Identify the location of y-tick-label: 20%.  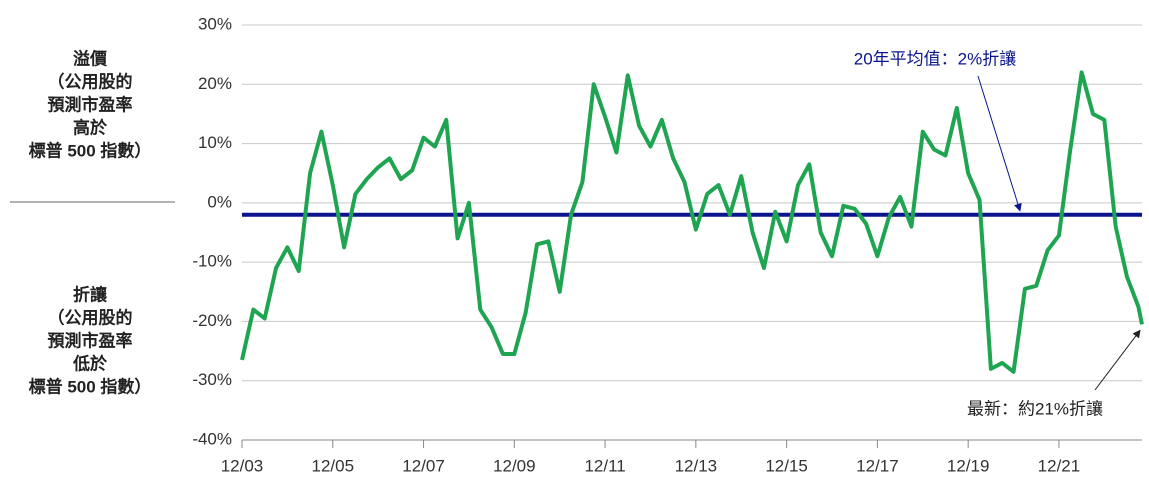
(215, 83).